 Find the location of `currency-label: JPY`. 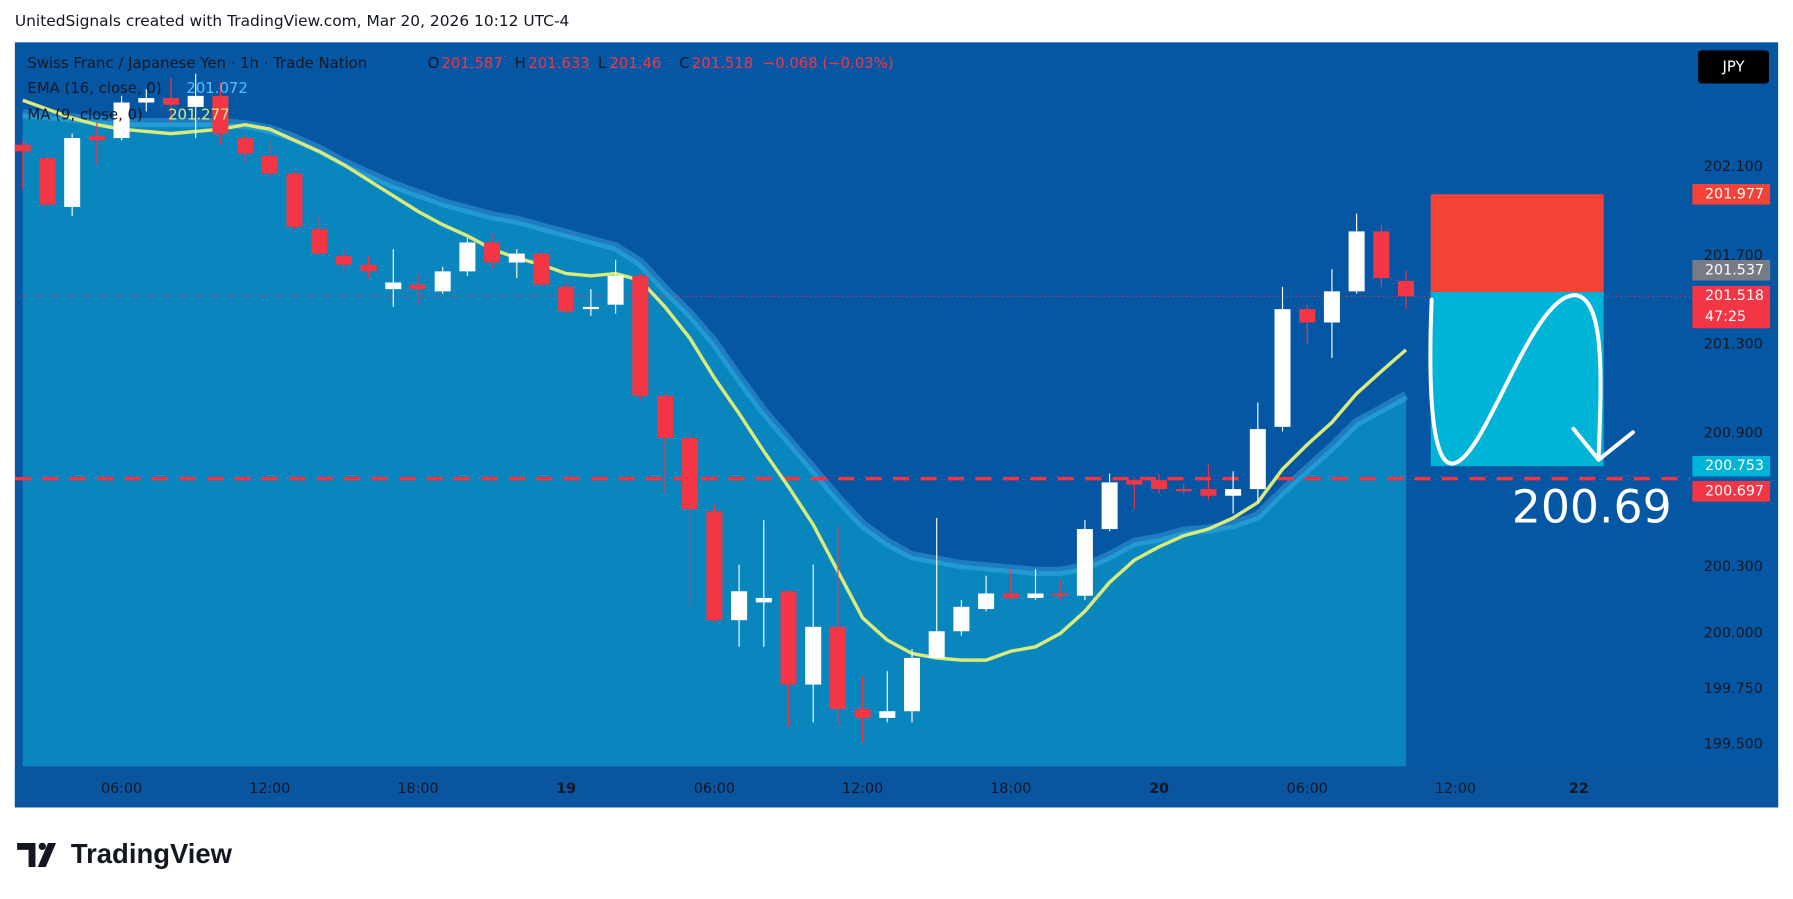

currency-label: JPY is located at coordinates (1733, 66).